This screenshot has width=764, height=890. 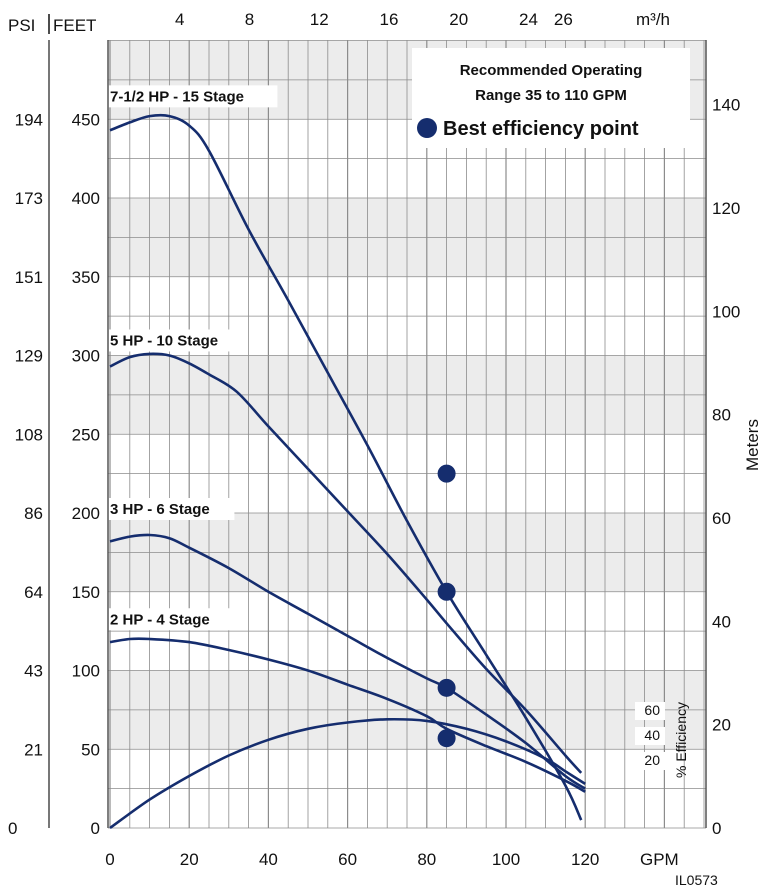 What do you see at coordinates (33, 749) in the screenshot?
I see `psi-tick-label: 21` at bounding box center [33, 749].